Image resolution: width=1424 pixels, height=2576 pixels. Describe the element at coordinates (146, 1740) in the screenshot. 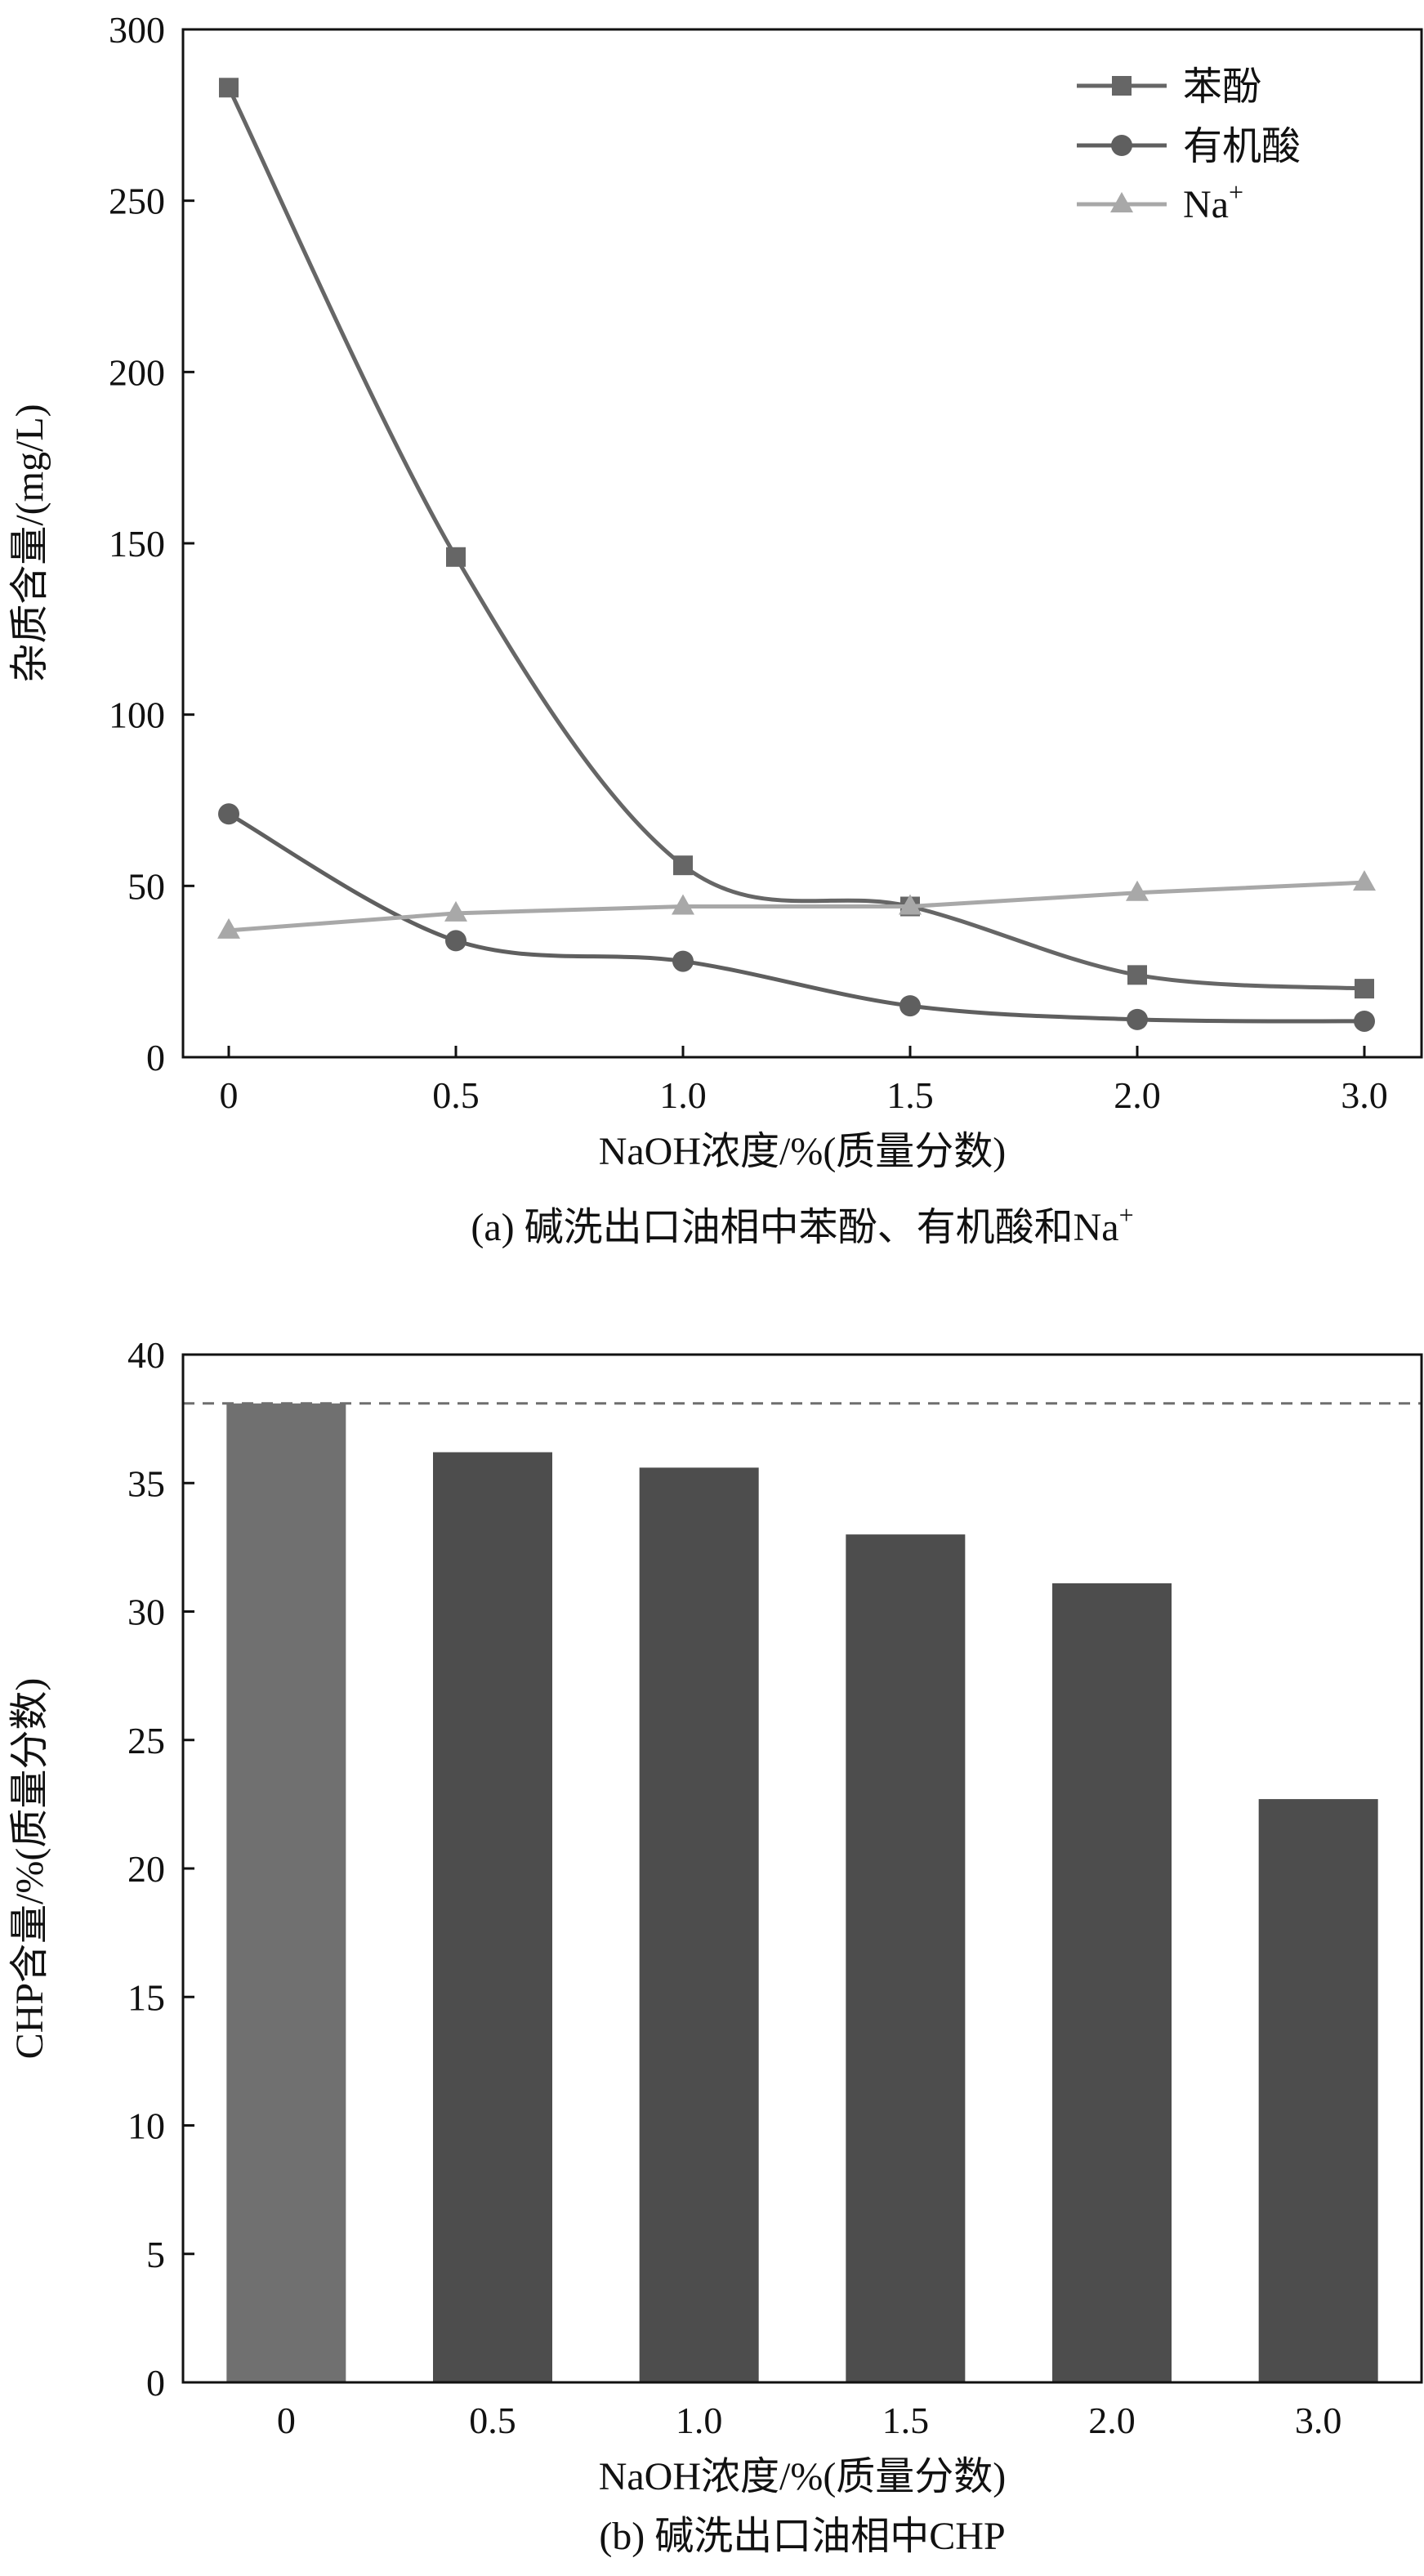

I see `y-tick-label: 25` at that location.